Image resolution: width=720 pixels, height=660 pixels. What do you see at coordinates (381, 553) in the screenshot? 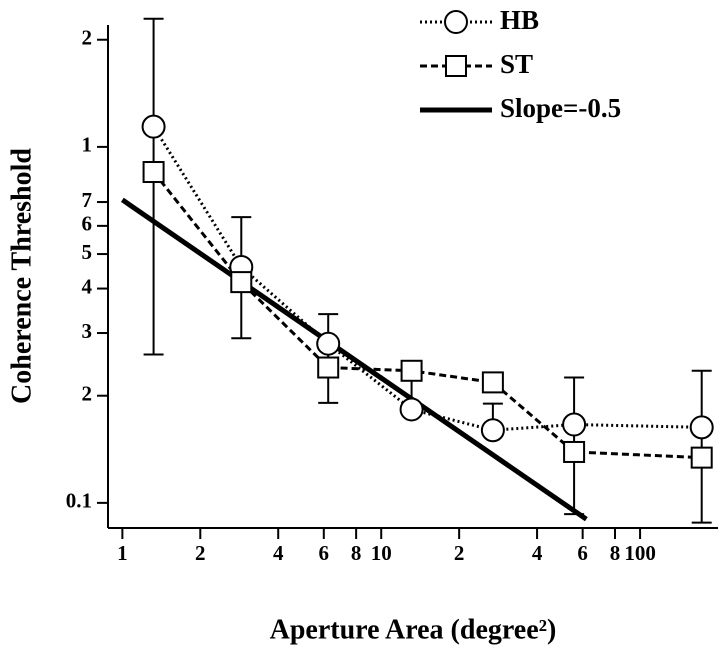
I see `x-tick-label: 10` at bounding box center [381, 553].